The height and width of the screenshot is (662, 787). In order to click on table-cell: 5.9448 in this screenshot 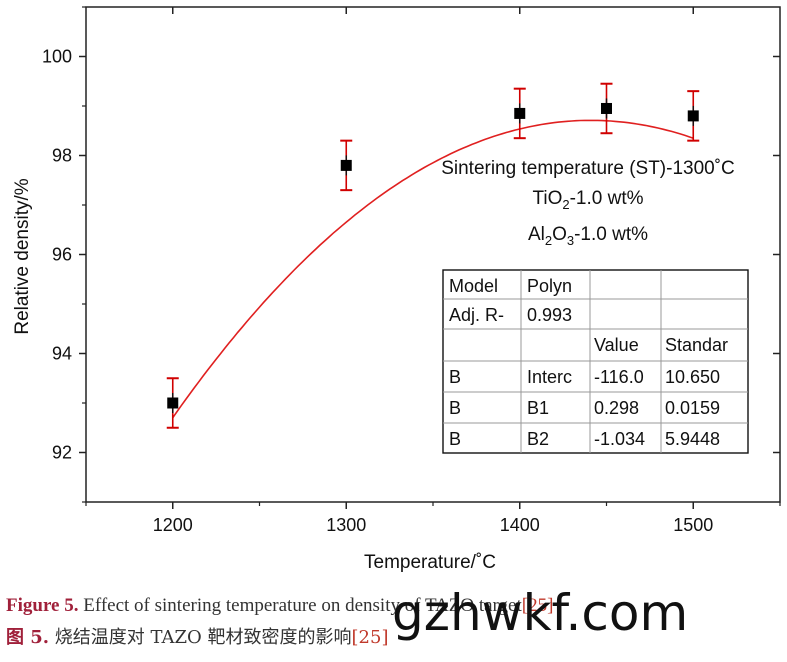, I will do `click(692, 439)`.